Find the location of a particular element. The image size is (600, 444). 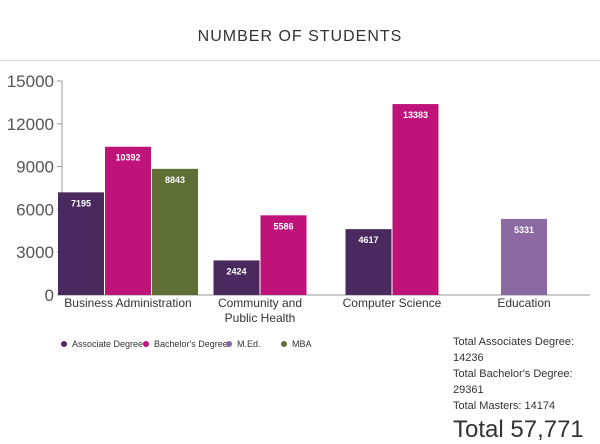

category-label-line: Computer Science is located at coordinates (392, 303).